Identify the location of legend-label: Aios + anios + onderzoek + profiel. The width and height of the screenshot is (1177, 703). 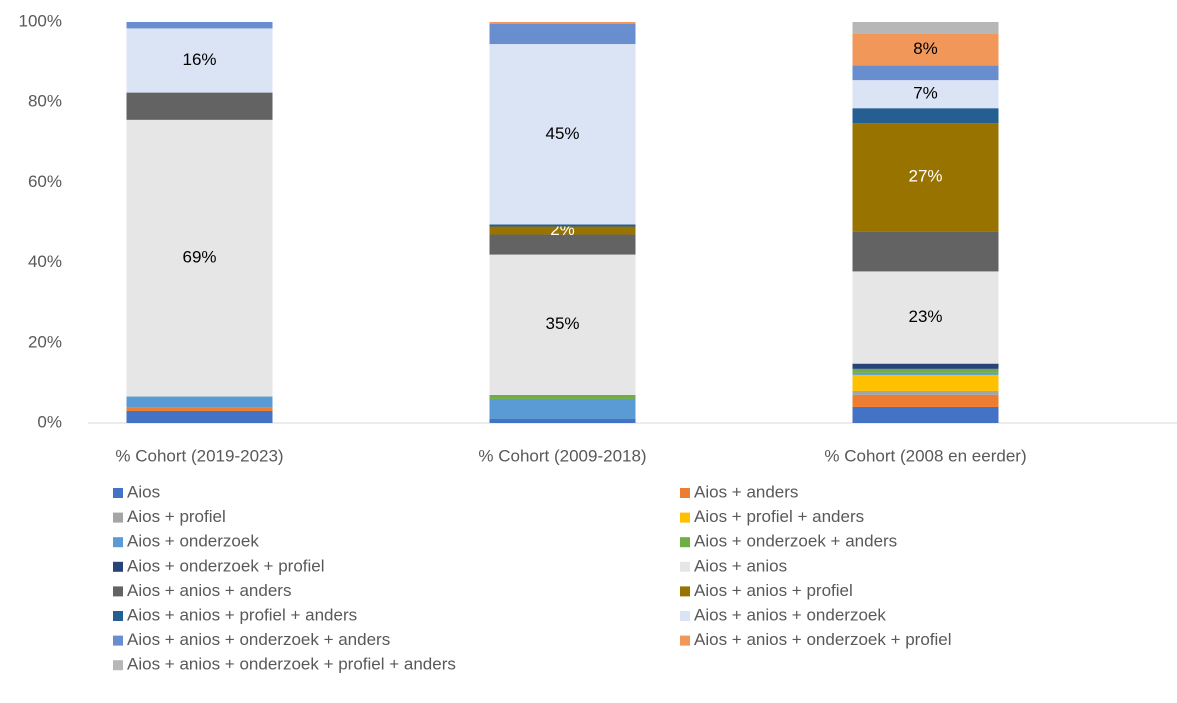
(823, 639).